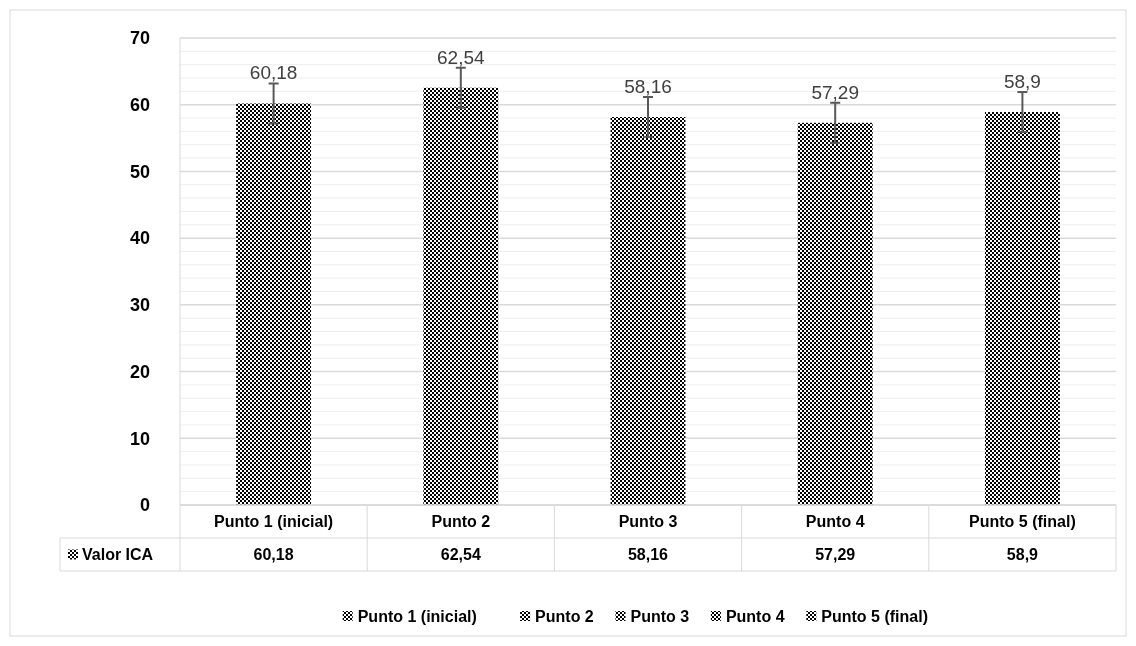  Describe the element at coordinates (139, 38) in the screenshot. I see `y-tick-label: 70` at that location.